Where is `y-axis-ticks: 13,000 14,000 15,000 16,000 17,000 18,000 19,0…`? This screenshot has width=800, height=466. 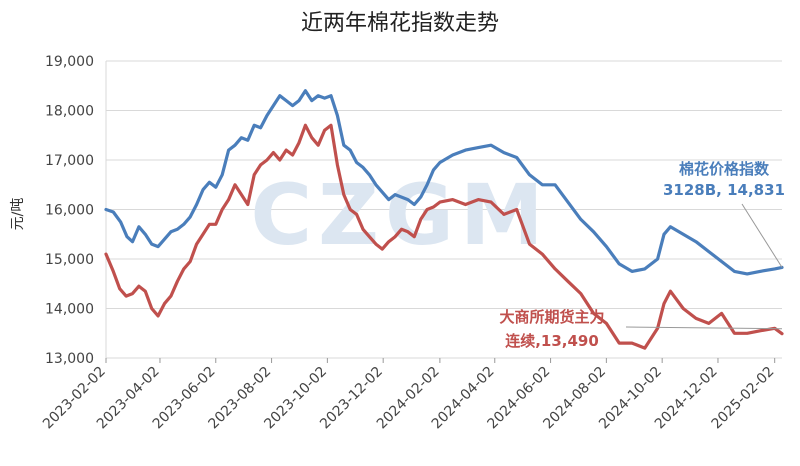 y-axis-ticks: 13,000 14,000 15,000 16,000 17,000 18,000 19,0… is located at coordinates (69, 210).